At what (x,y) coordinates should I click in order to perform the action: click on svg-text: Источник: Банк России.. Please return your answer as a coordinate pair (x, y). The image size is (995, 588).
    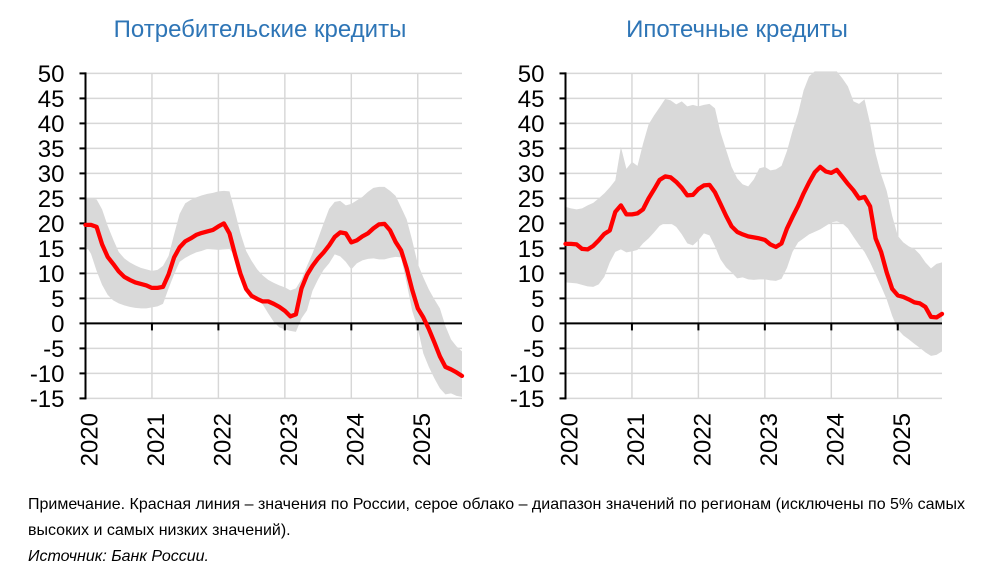
    Looking at the image, I should click on (118, 556).